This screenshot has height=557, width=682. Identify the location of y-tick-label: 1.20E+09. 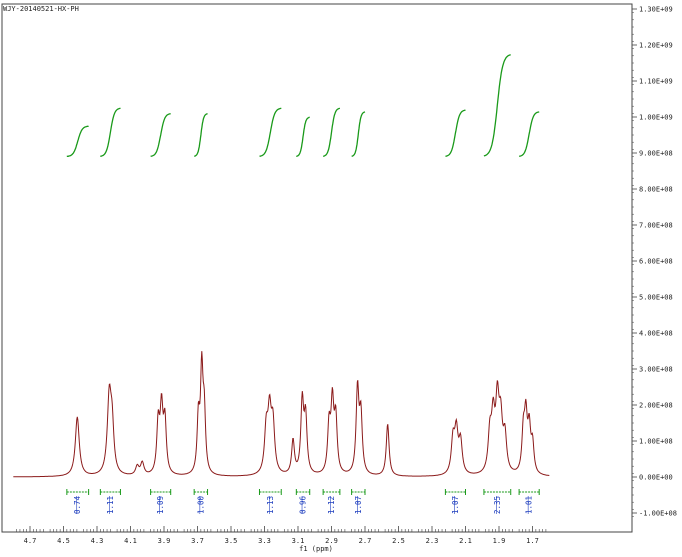
(656, 46).